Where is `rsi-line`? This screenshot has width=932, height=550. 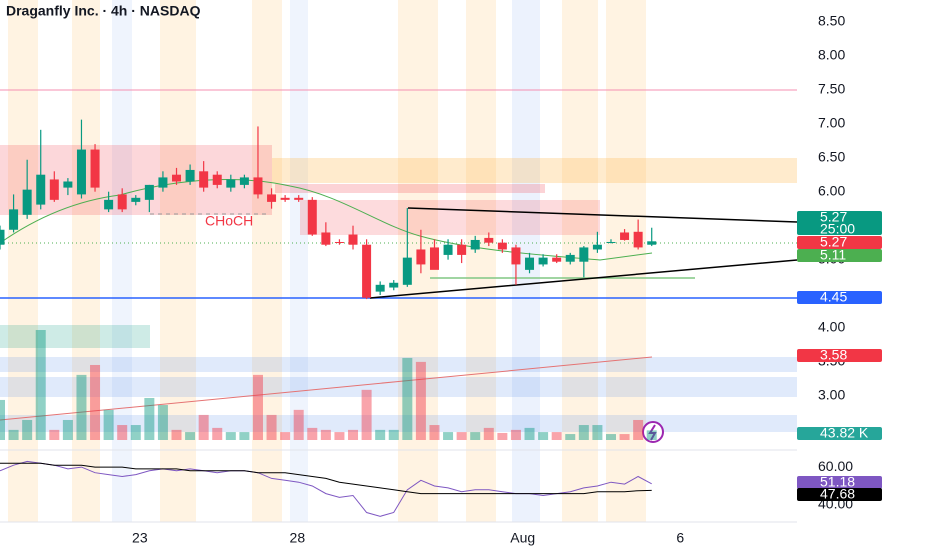 rsi-line is located at coordinates (326, 488).